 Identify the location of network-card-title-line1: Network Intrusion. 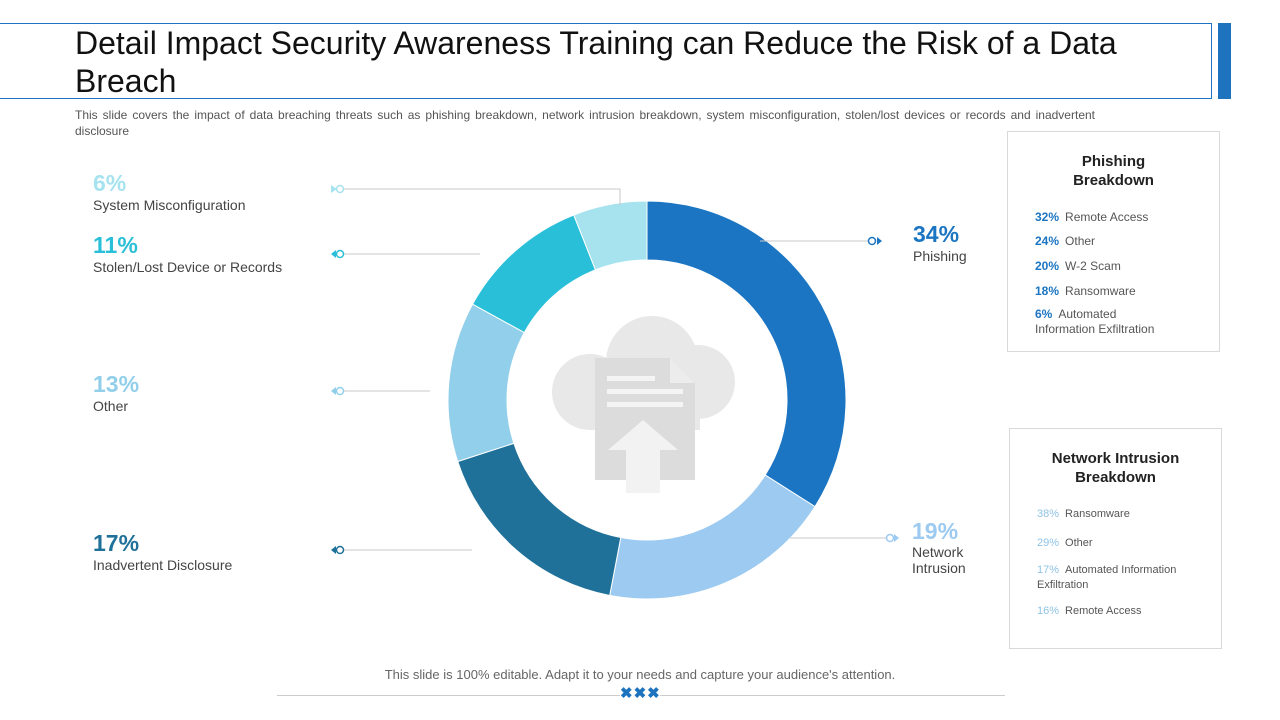
(1115, 458).